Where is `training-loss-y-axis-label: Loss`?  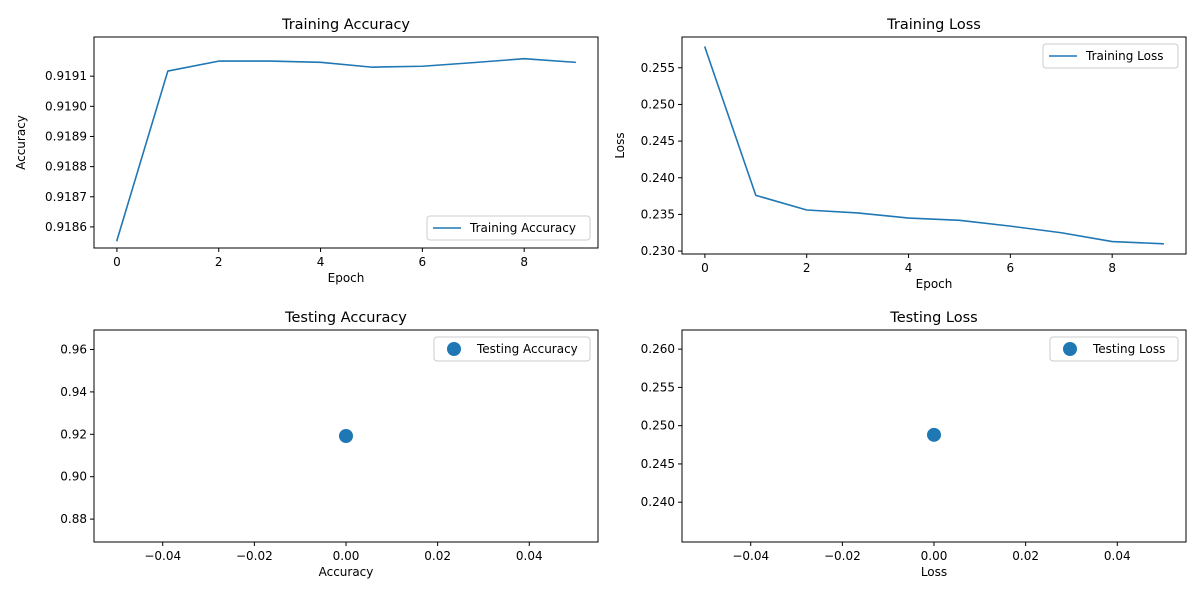 training-loss-y-axis-label: Loss is located at coordinates (620, 145).